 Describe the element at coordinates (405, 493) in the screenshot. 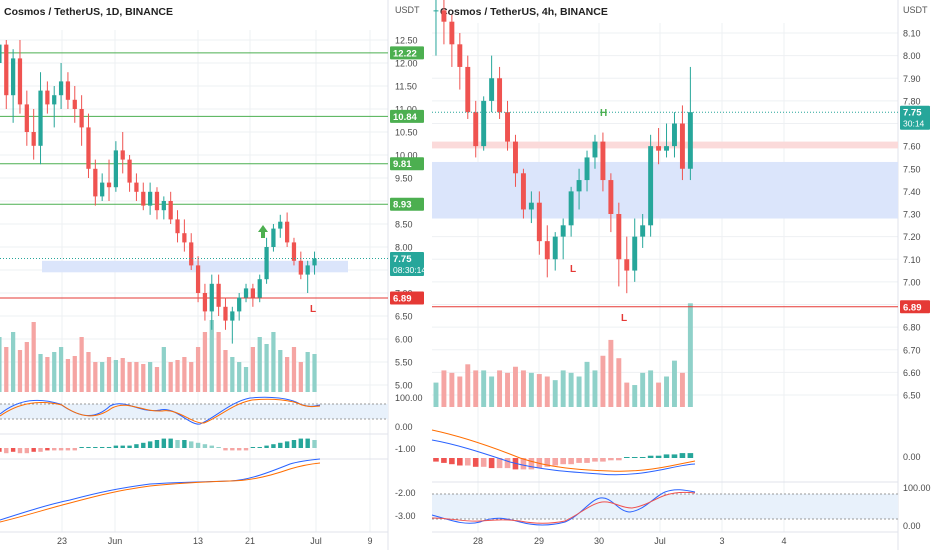

I see `macd-tick-label: -2.00` at that location.